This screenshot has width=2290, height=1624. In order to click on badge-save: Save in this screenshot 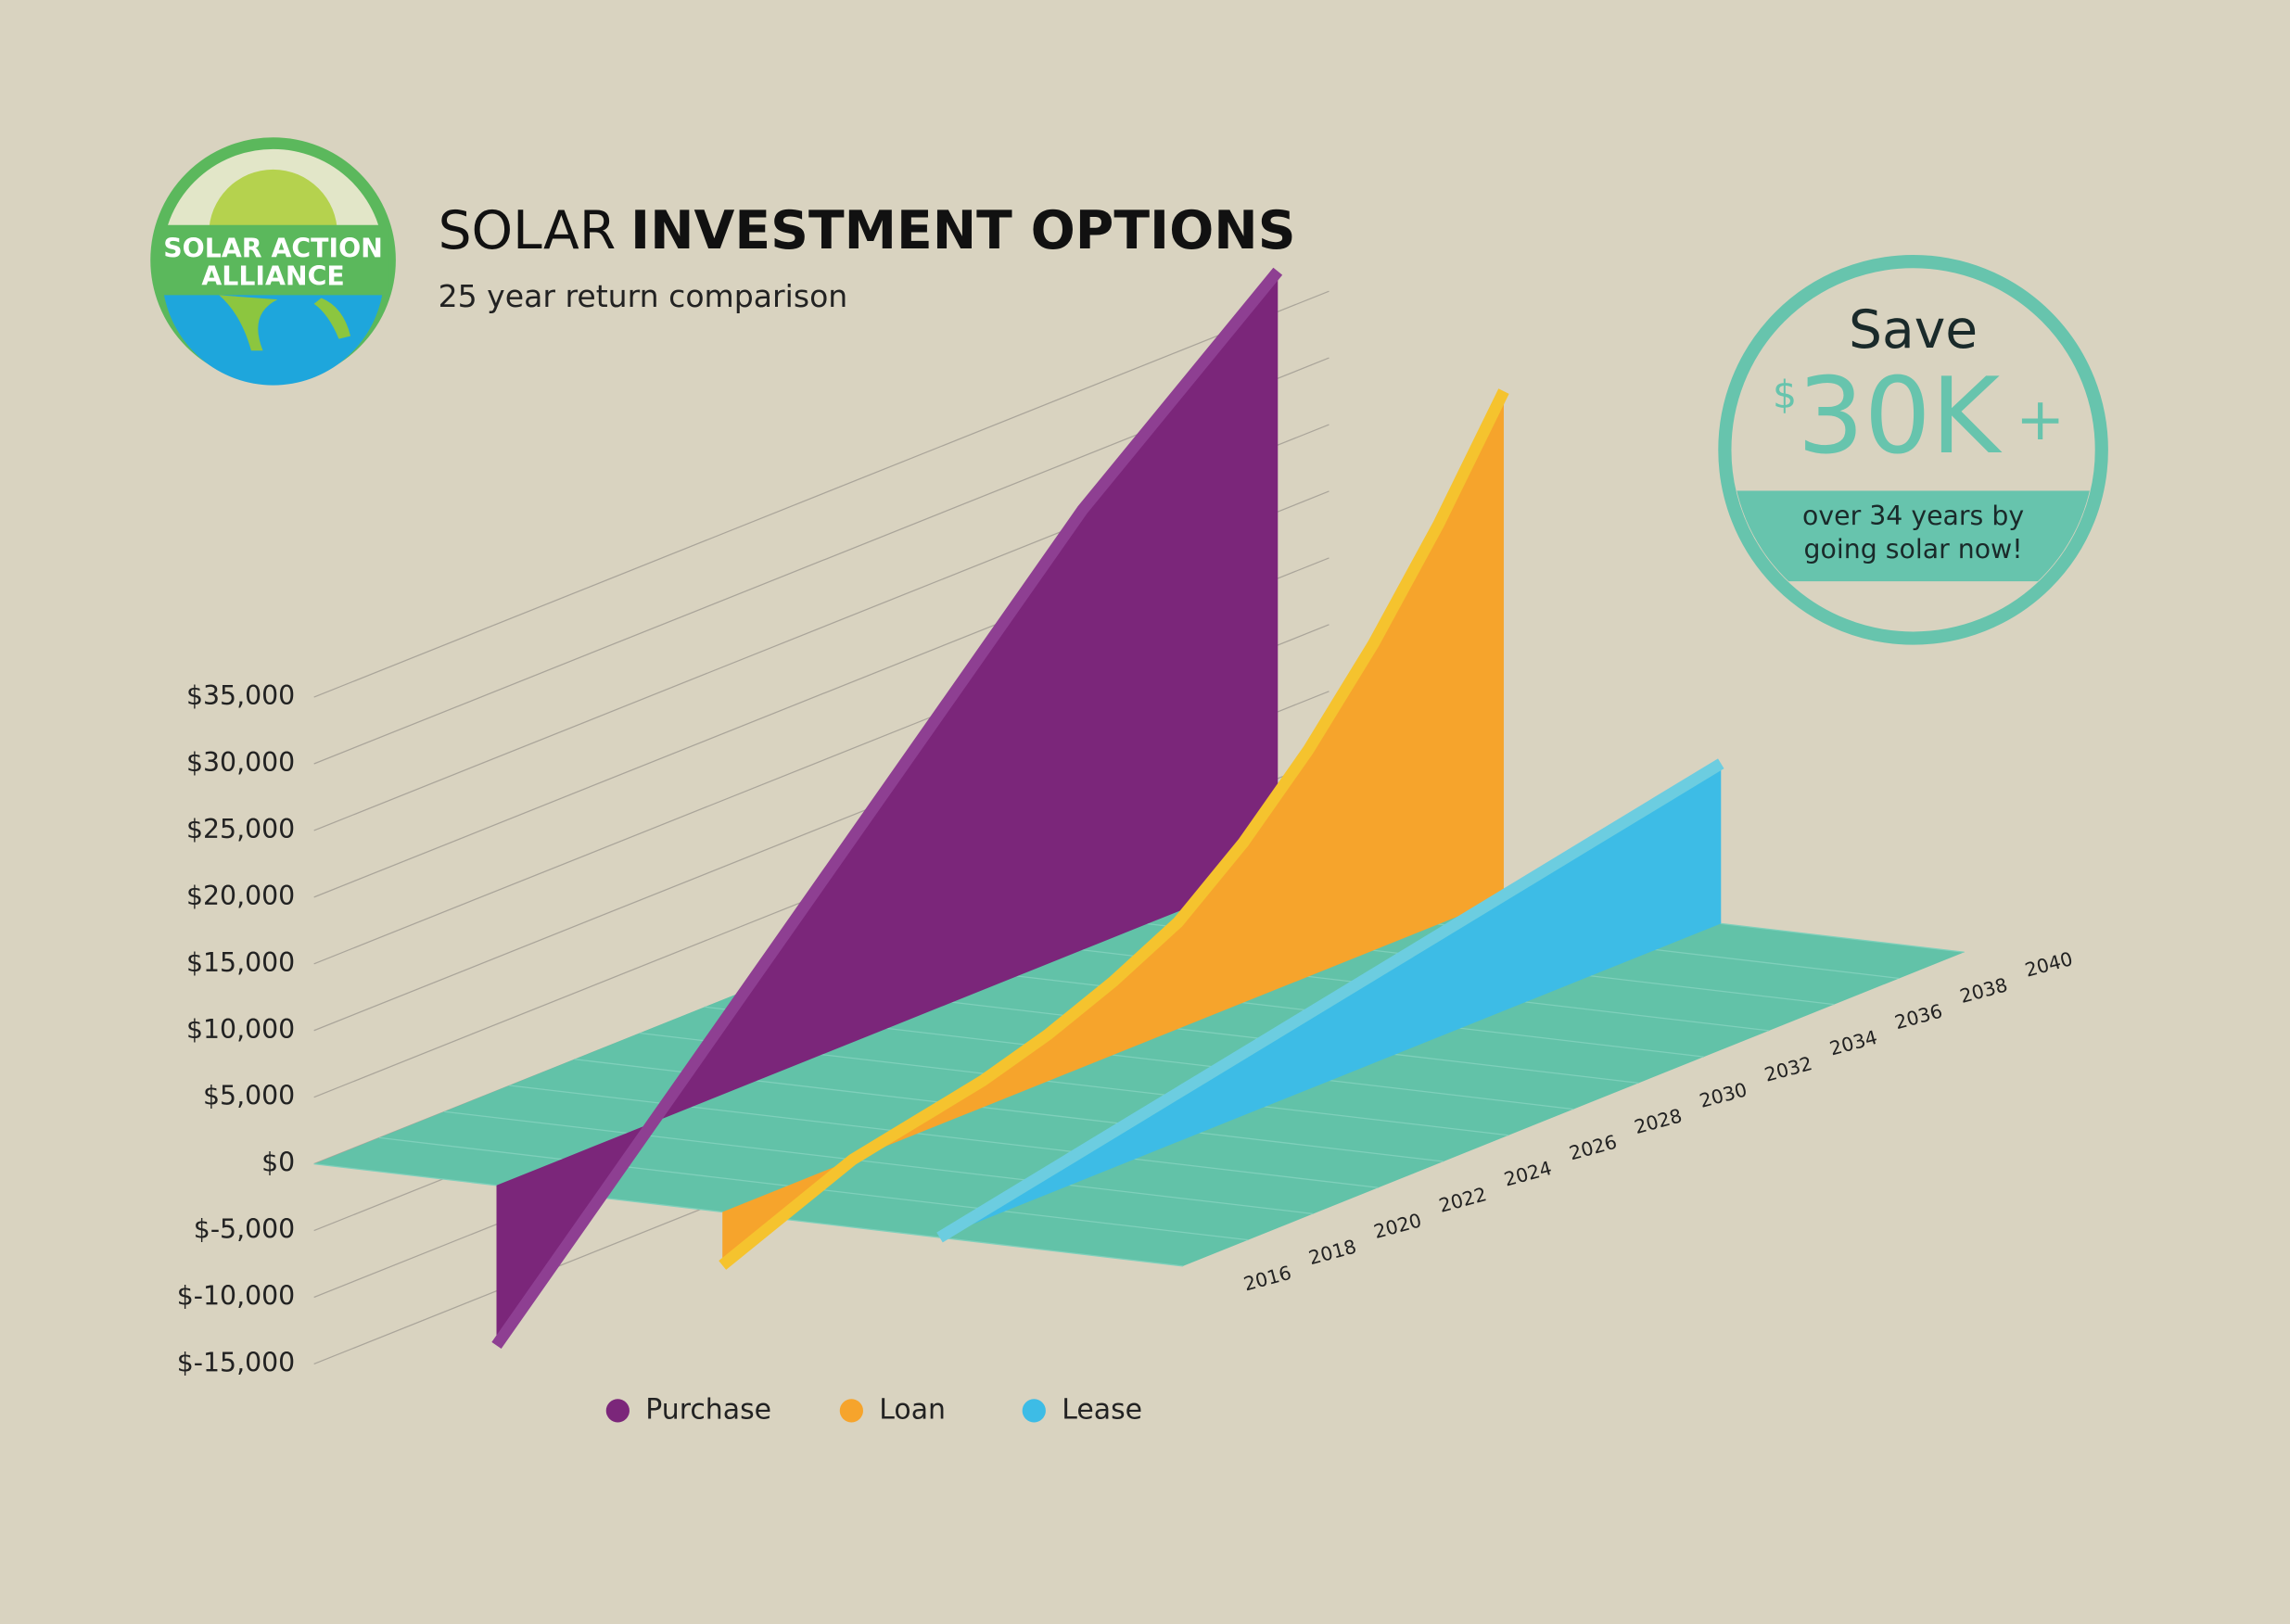, I will do `click(1913, 330)`.